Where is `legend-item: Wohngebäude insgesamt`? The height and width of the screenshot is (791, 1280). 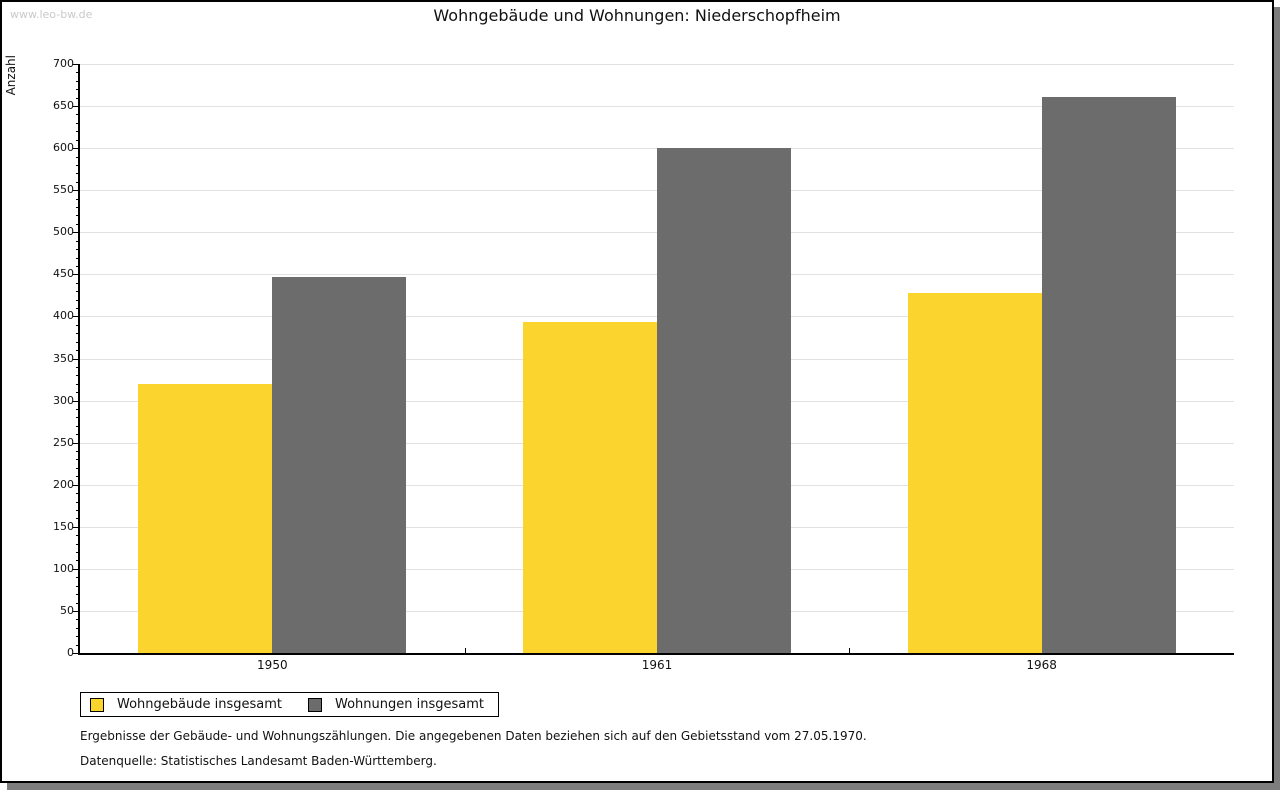 legend-item: Wohngebäude insgesamt is located at coordinates (186, 704).